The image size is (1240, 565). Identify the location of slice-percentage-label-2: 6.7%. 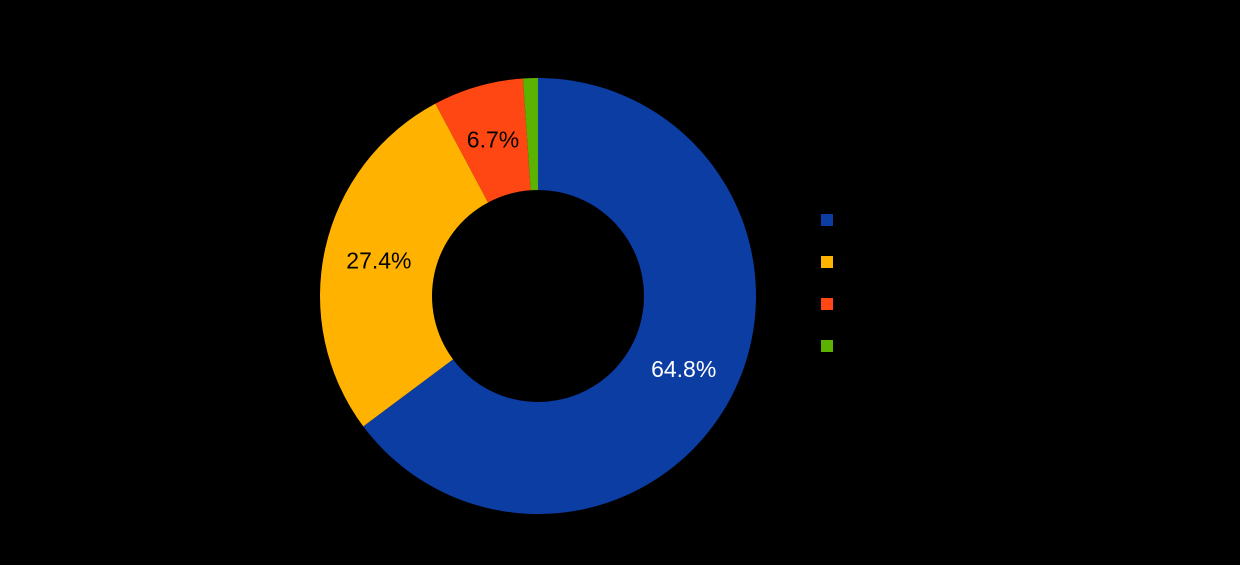
(493, 139).